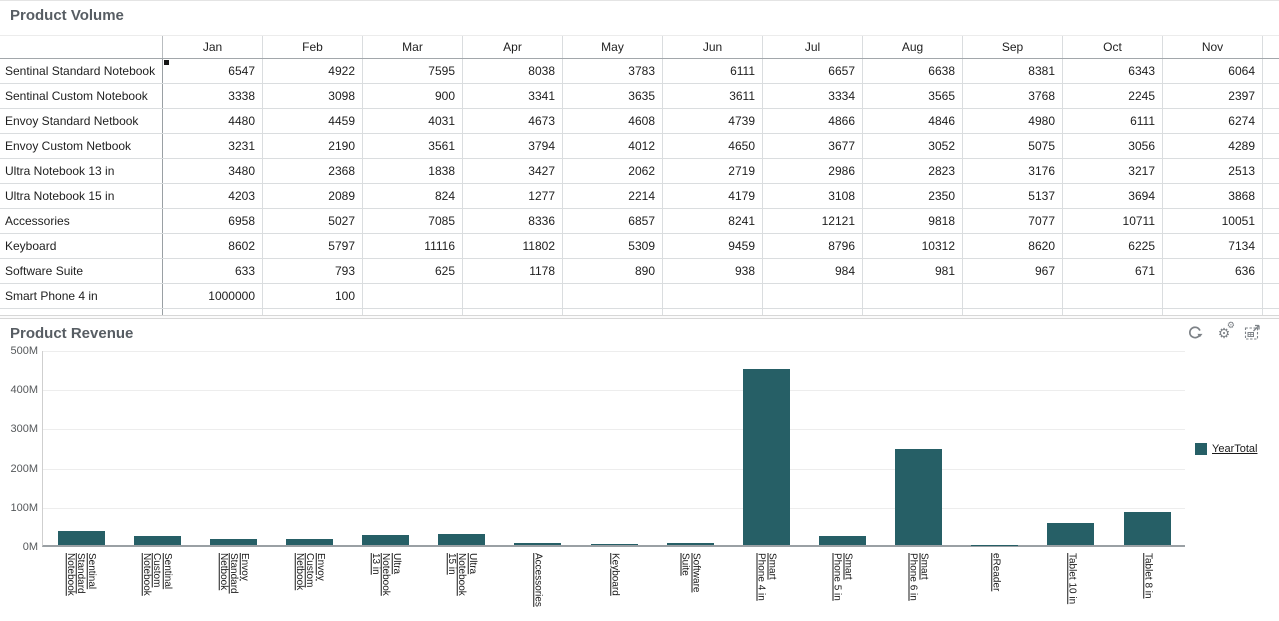 Image resolution: width=1279 pixels, height=621 pixels. Describe the element at coordinates (309, 542) in the screenshot. I see `bar-envoy-custom-netbook` at that location.